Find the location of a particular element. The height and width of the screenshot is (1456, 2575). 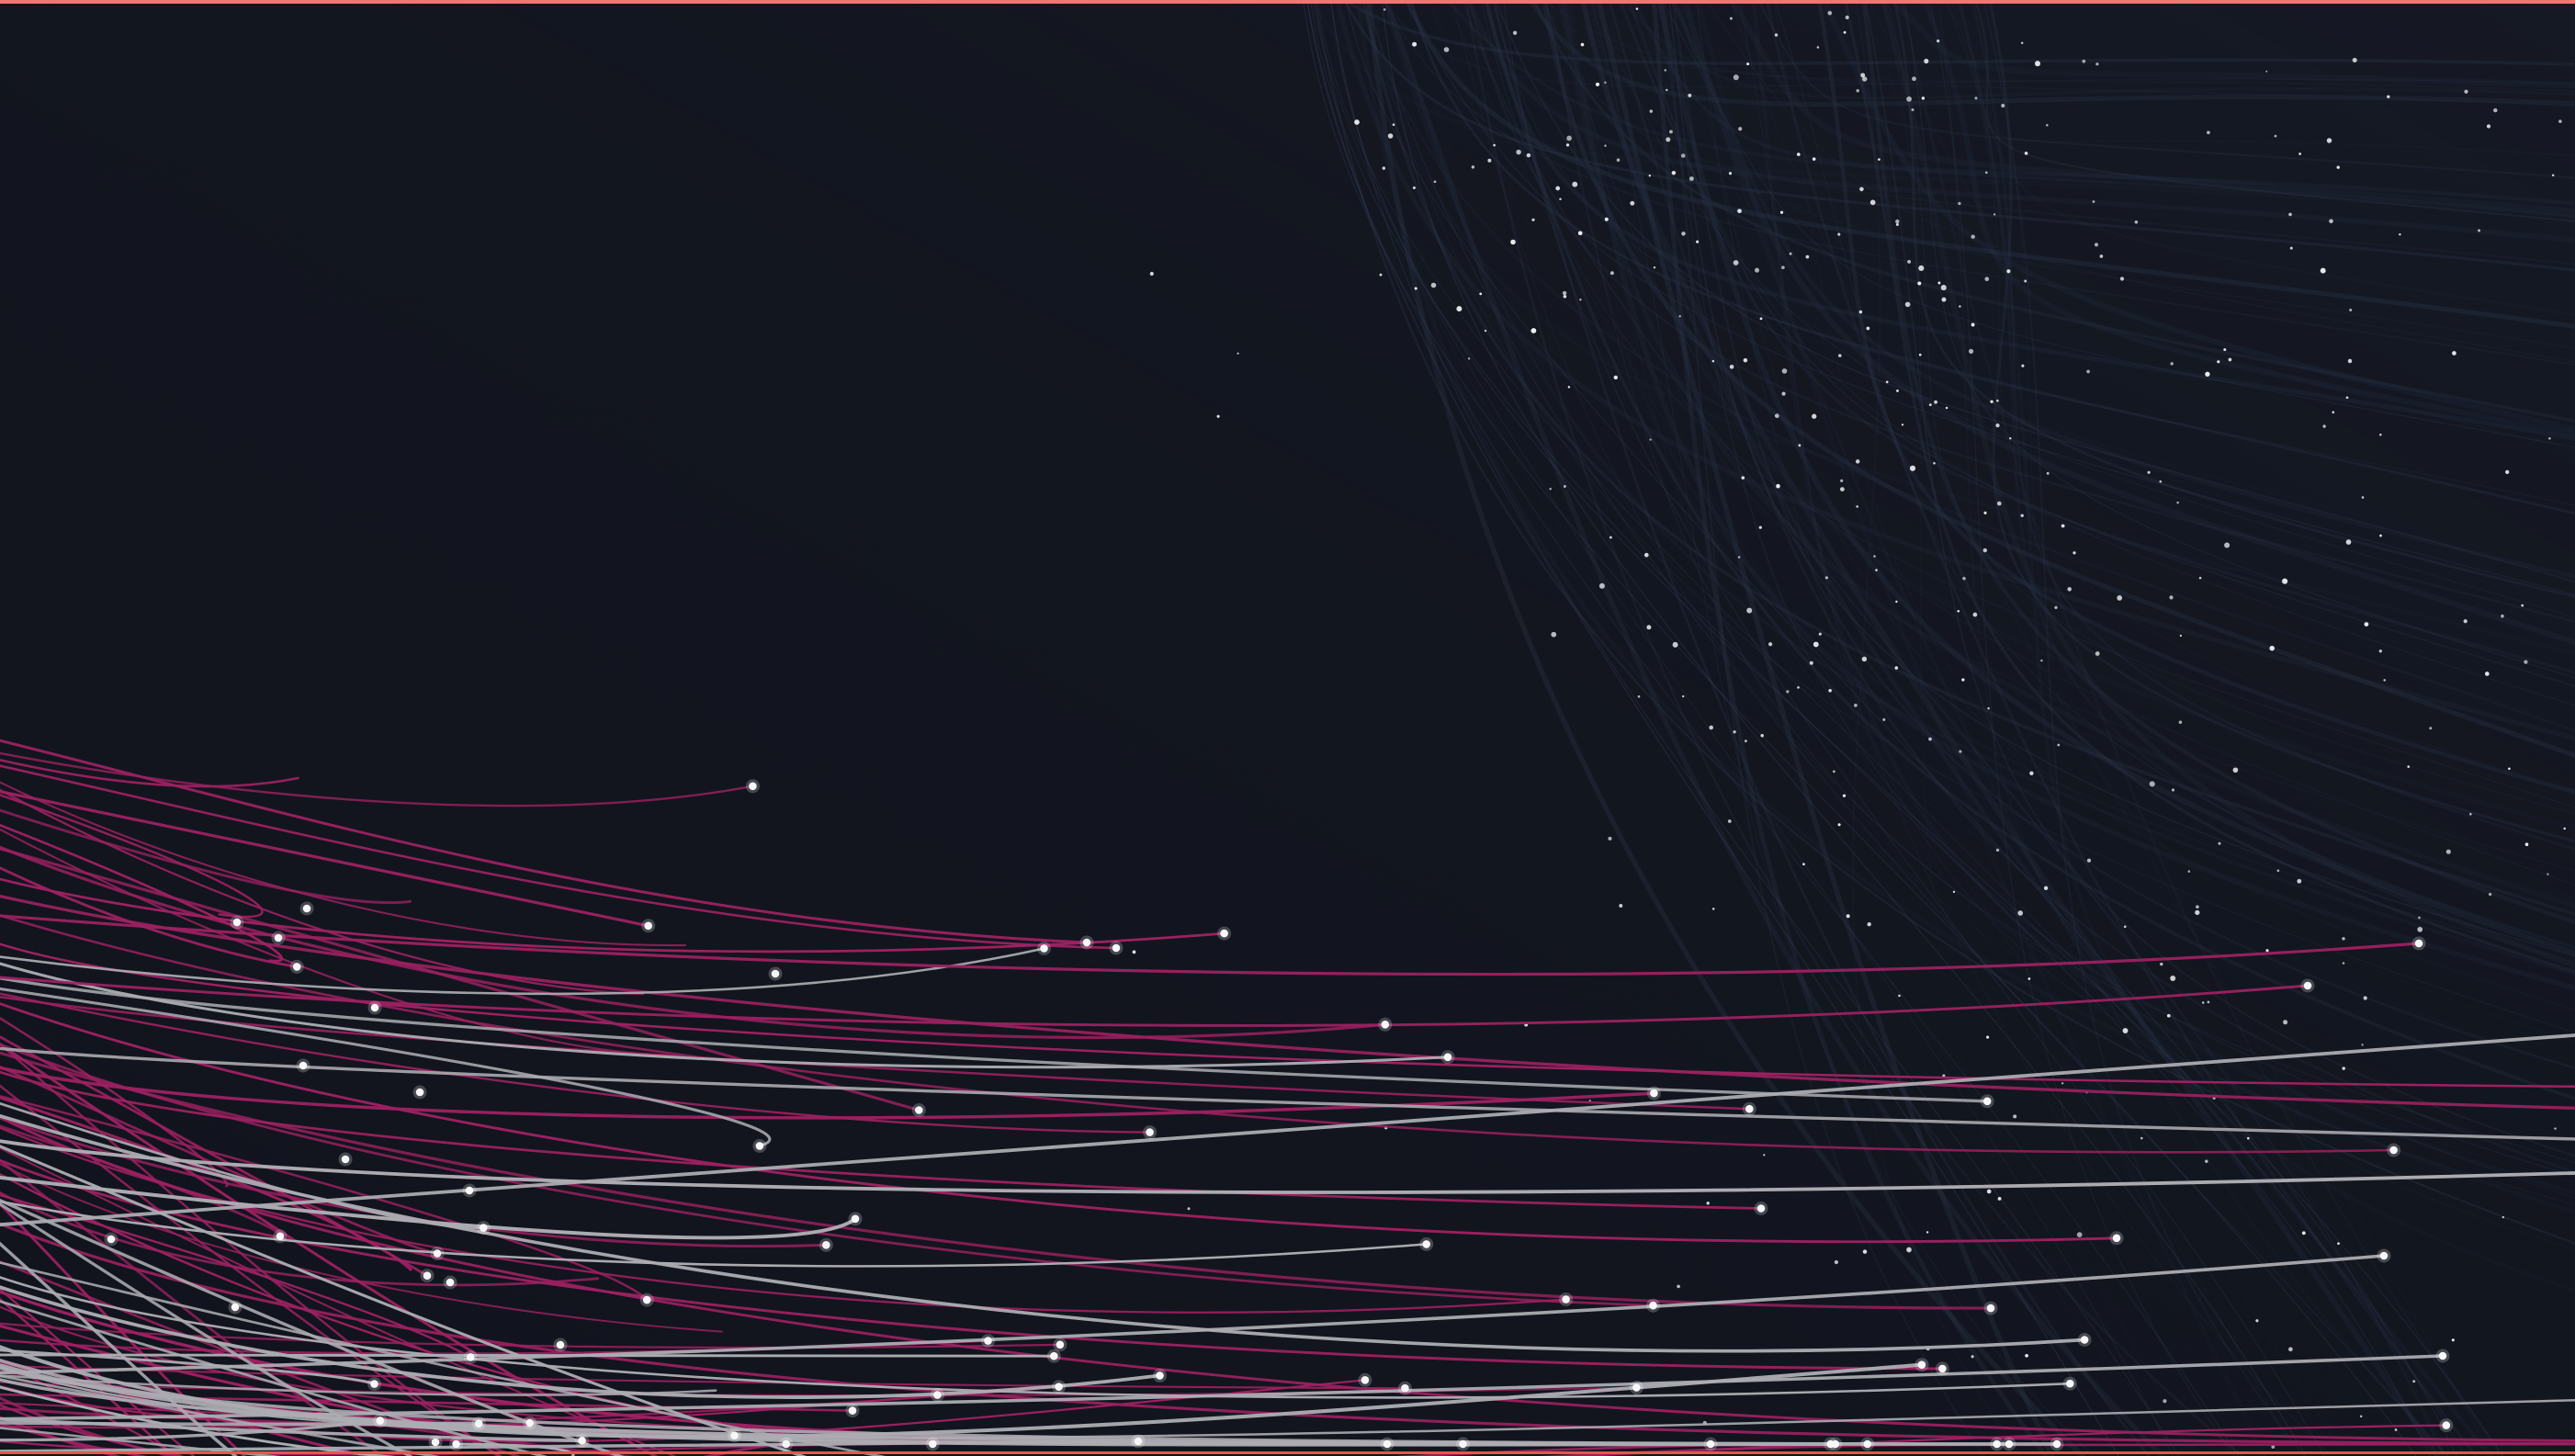

featured-trail is located at coordinates (1287, 1130).